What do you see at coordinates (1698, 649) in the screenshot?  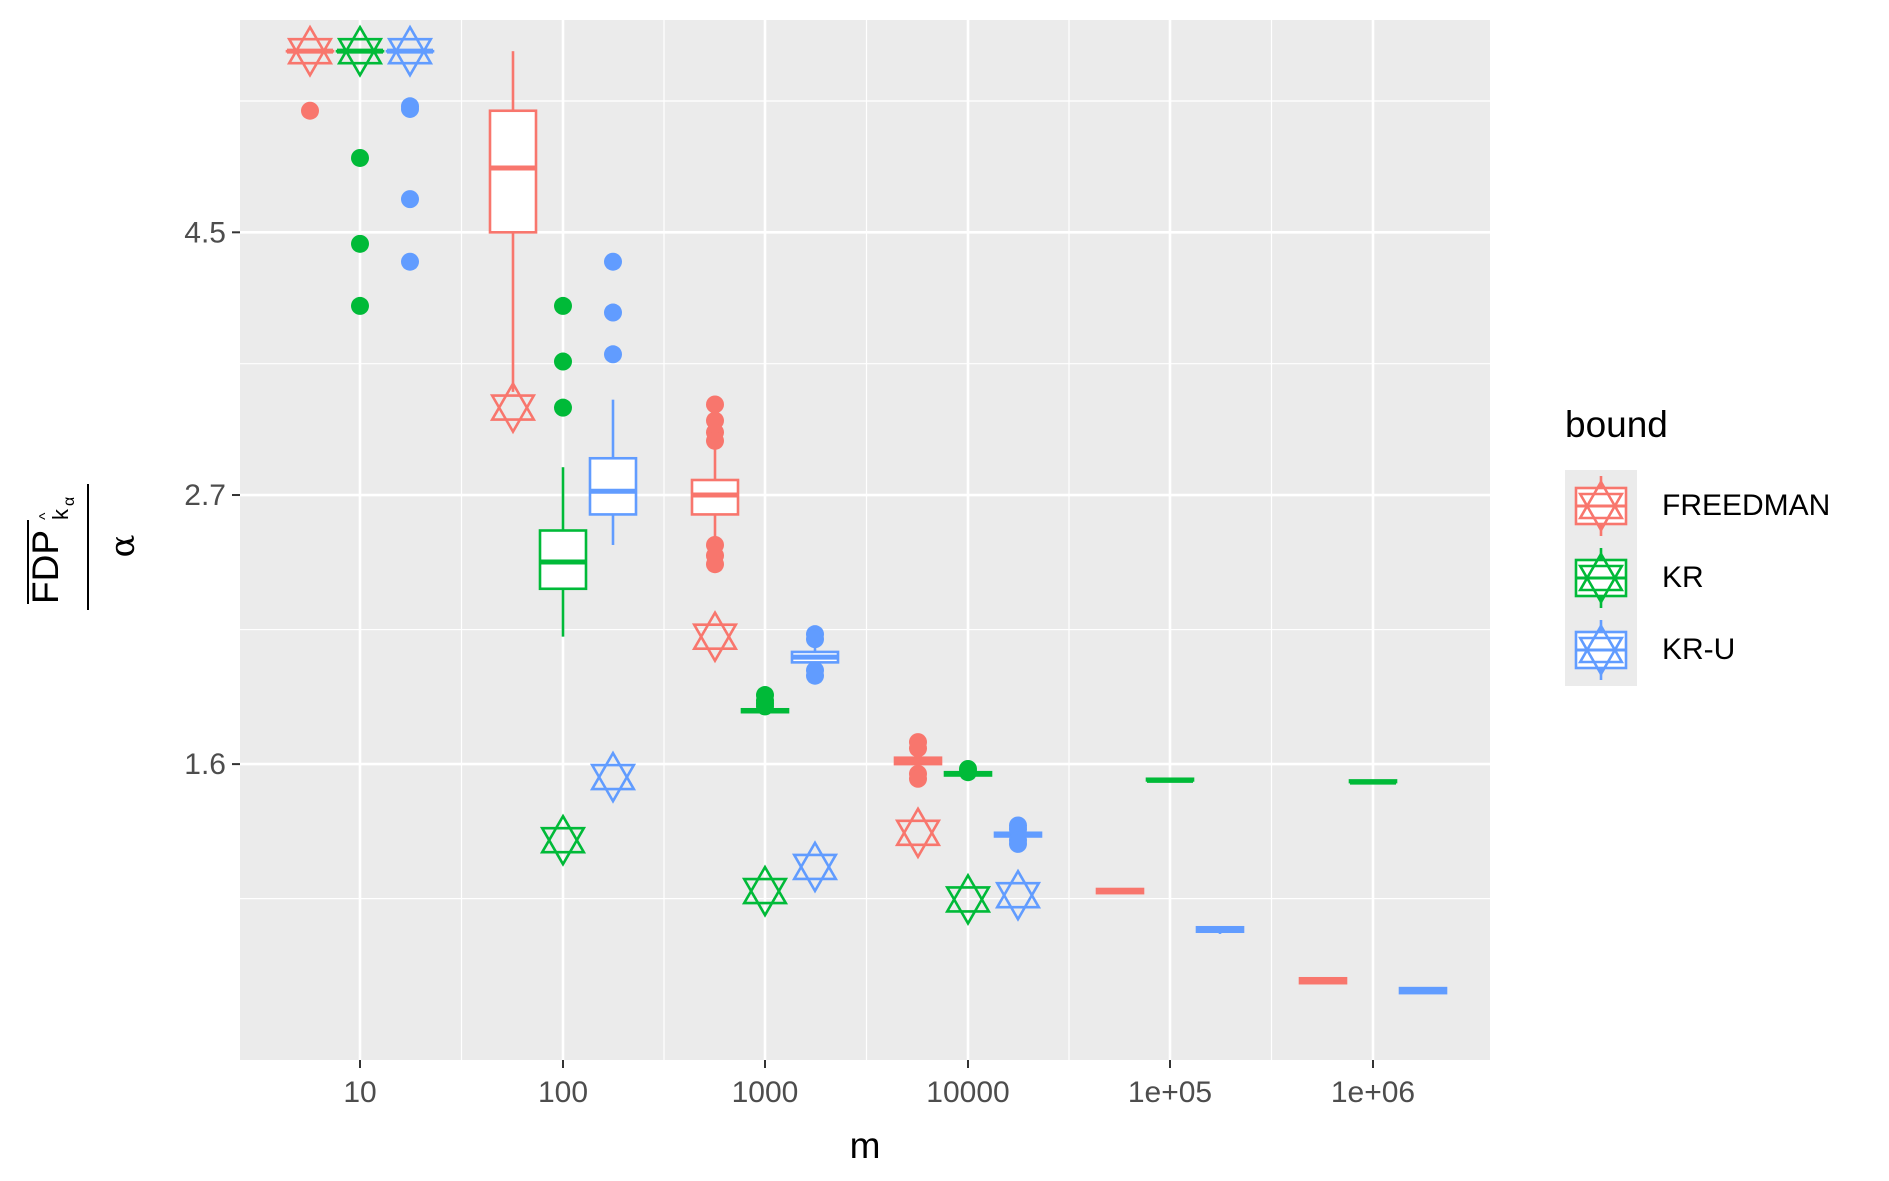 I see `legend-label-kr-u: KR-U` at bounding box center [1698, 649].